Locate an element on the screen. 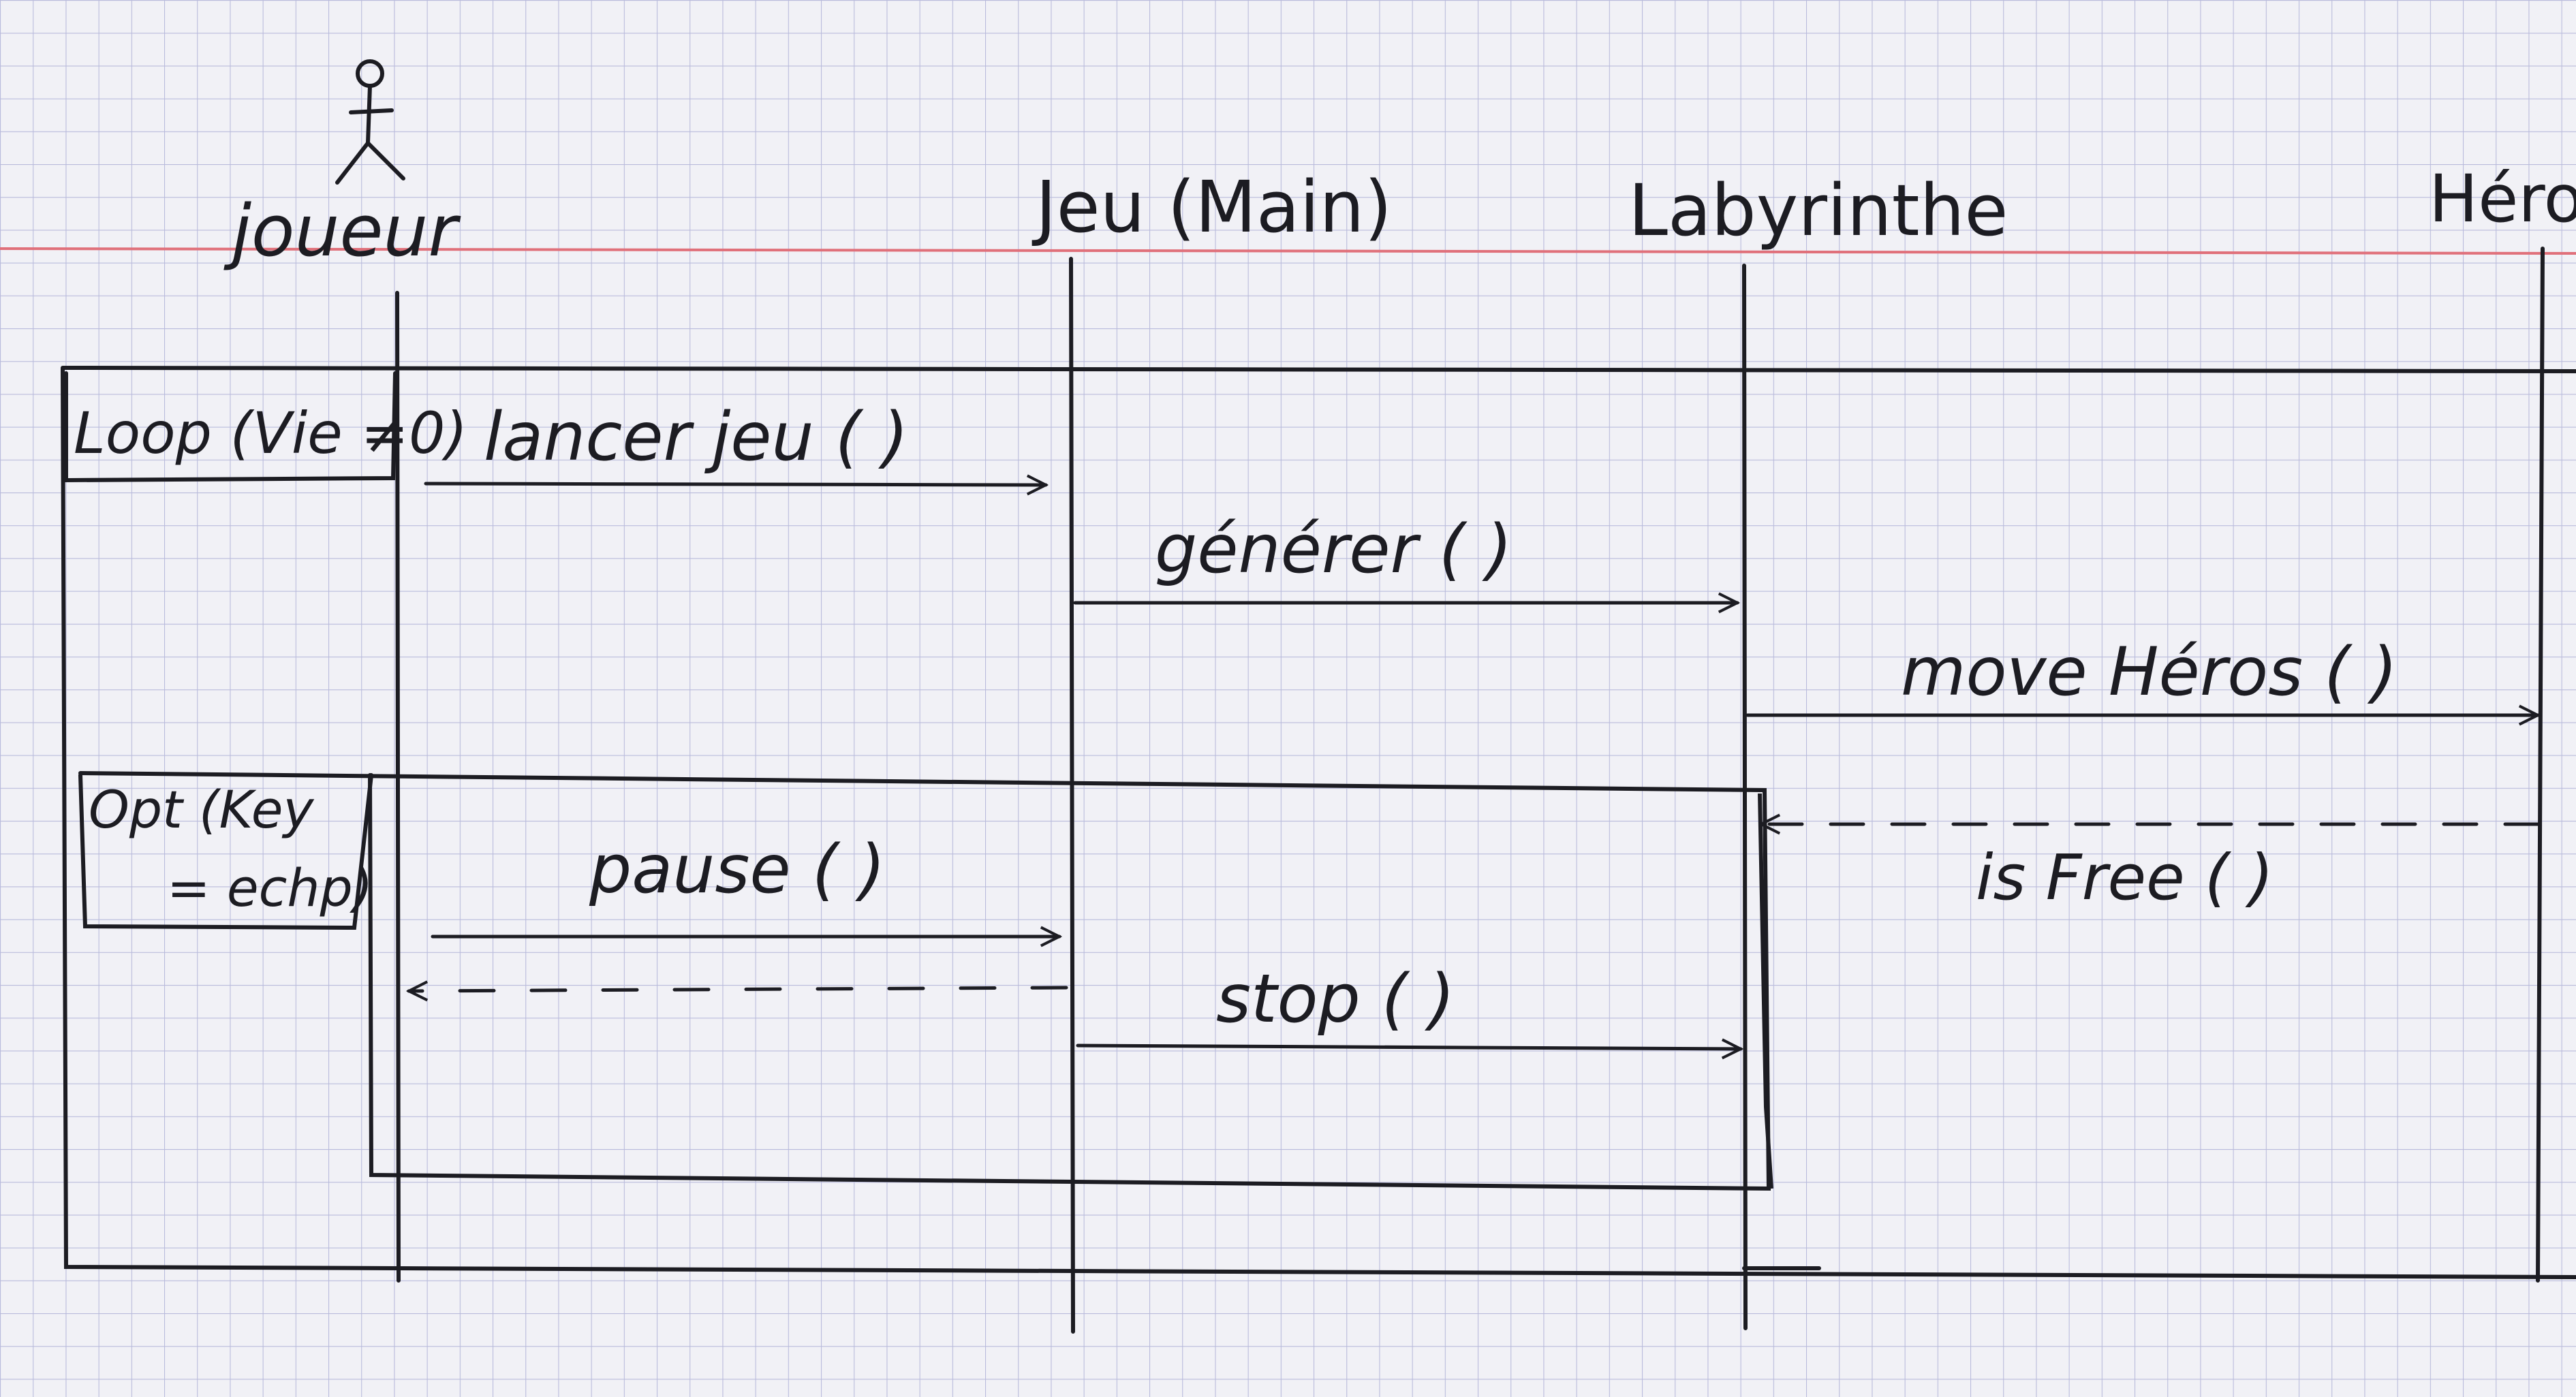 This screenshot has width=2576, height=1397. loop-label-box is located at coordinates (231, 427).